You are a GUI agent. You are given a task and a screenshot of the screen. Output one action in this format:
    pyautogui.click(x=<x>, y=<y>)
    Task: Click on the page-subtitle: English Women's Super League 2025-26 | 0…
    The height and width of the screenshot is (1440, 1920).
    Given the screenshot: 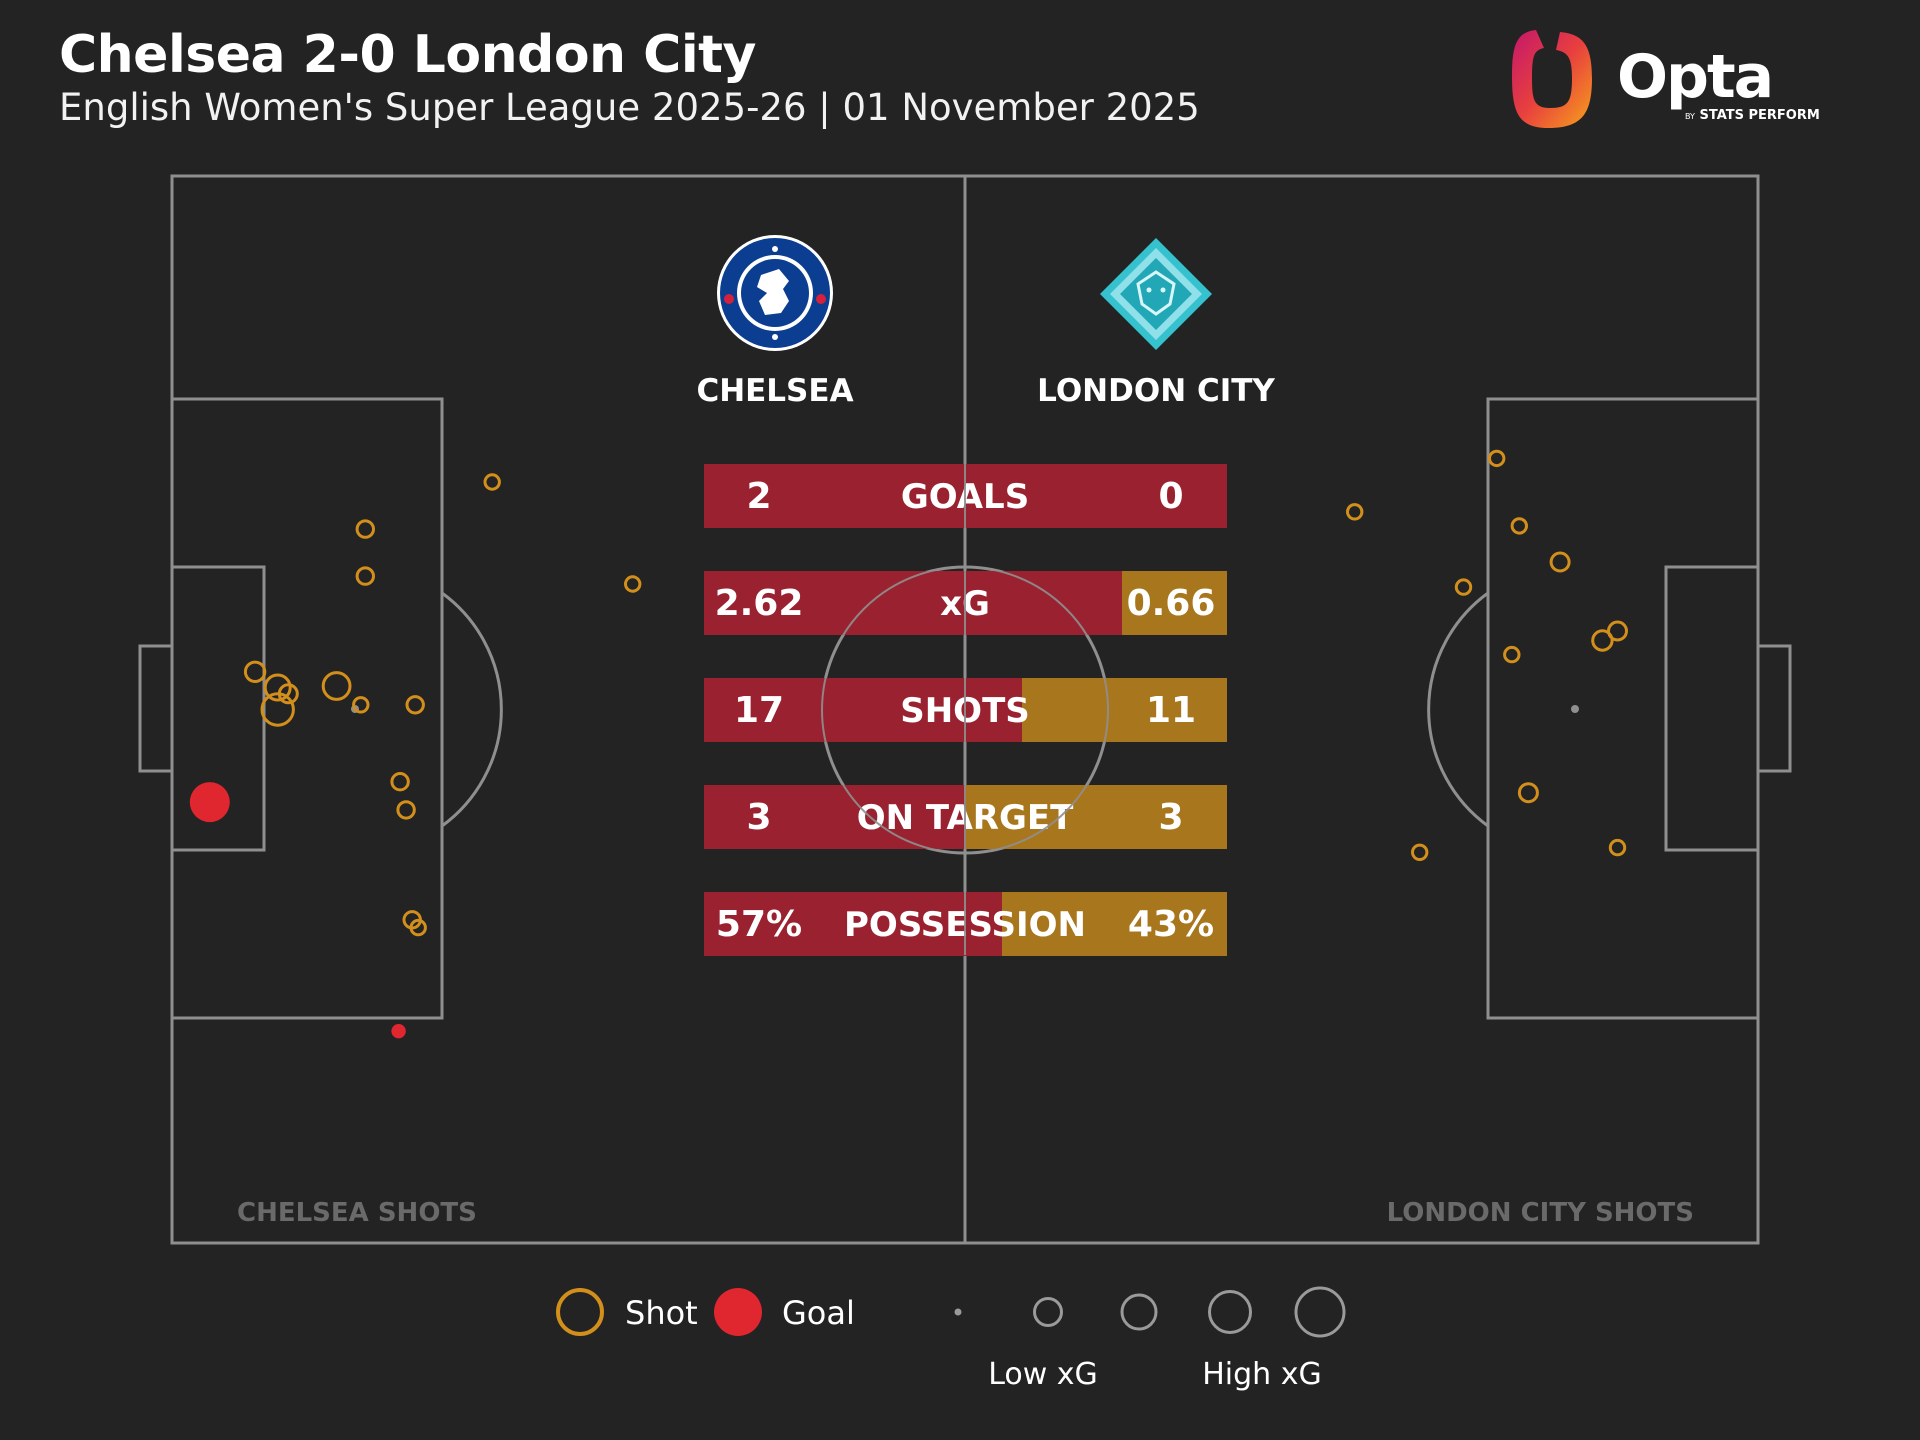 What is the action you would take?
    pyautogui.click(x=629, y=107)
    